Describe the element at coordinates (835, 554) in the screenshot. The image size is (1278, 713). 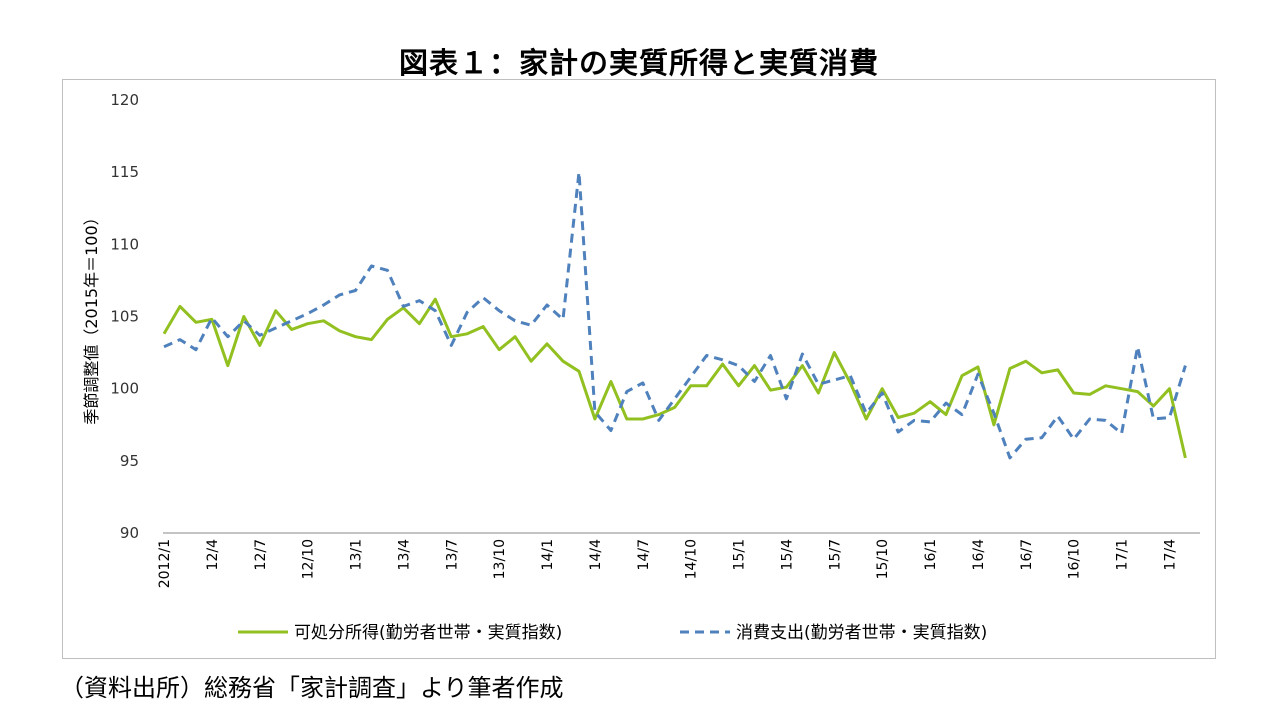
I see `x-tick-label: 15/7` at that location.